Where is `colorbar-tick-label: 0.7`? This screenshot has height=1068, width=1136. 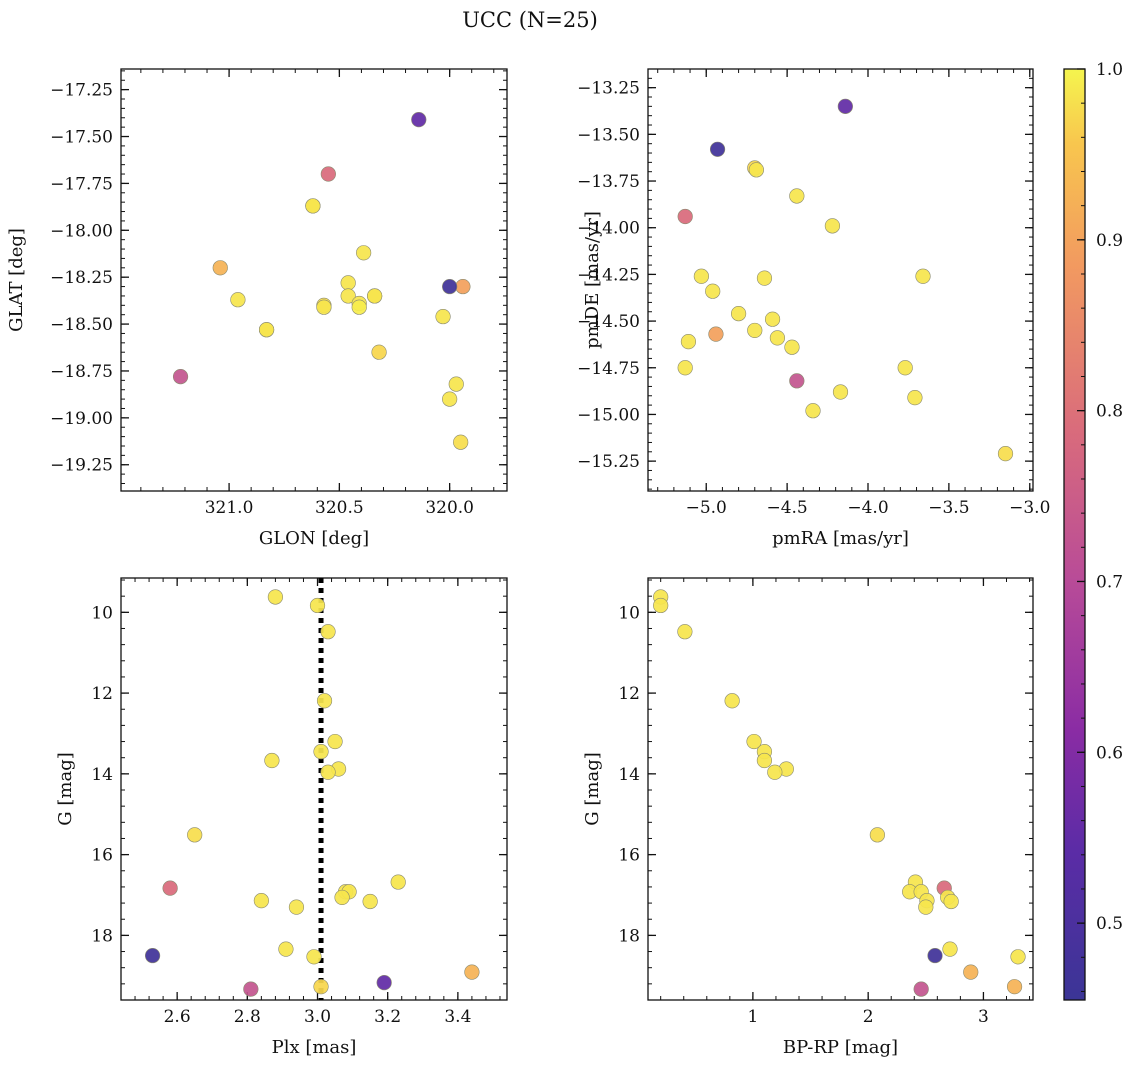
colorbar-tick-label: 0.7 is located at coordinates (1109, 582).